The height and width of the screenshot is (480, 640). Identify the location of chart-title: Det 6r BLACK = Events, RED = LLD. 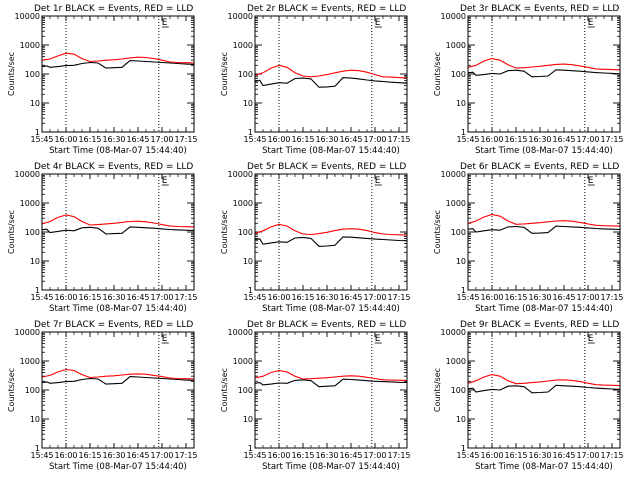
(539, 167).